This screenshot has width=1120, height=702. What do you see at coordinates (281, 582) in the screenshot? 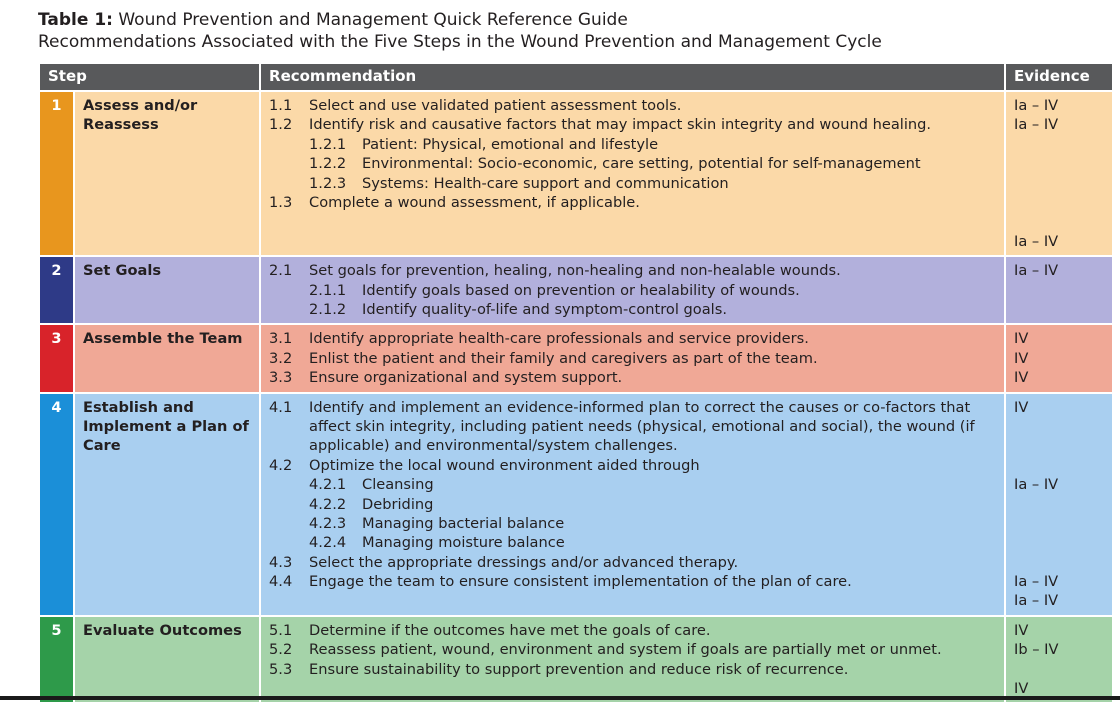
I see `recommendation-number: 4.4` at bounding box center [281, 582].